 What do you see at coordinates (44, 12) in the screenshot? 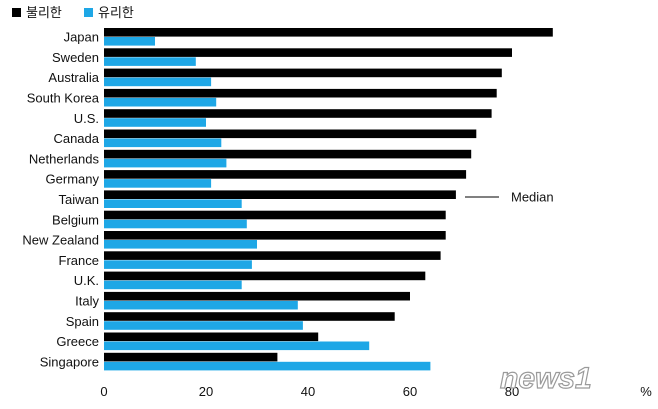
I see `legend-label-1: 불리한` at bounding box center [44, 12].